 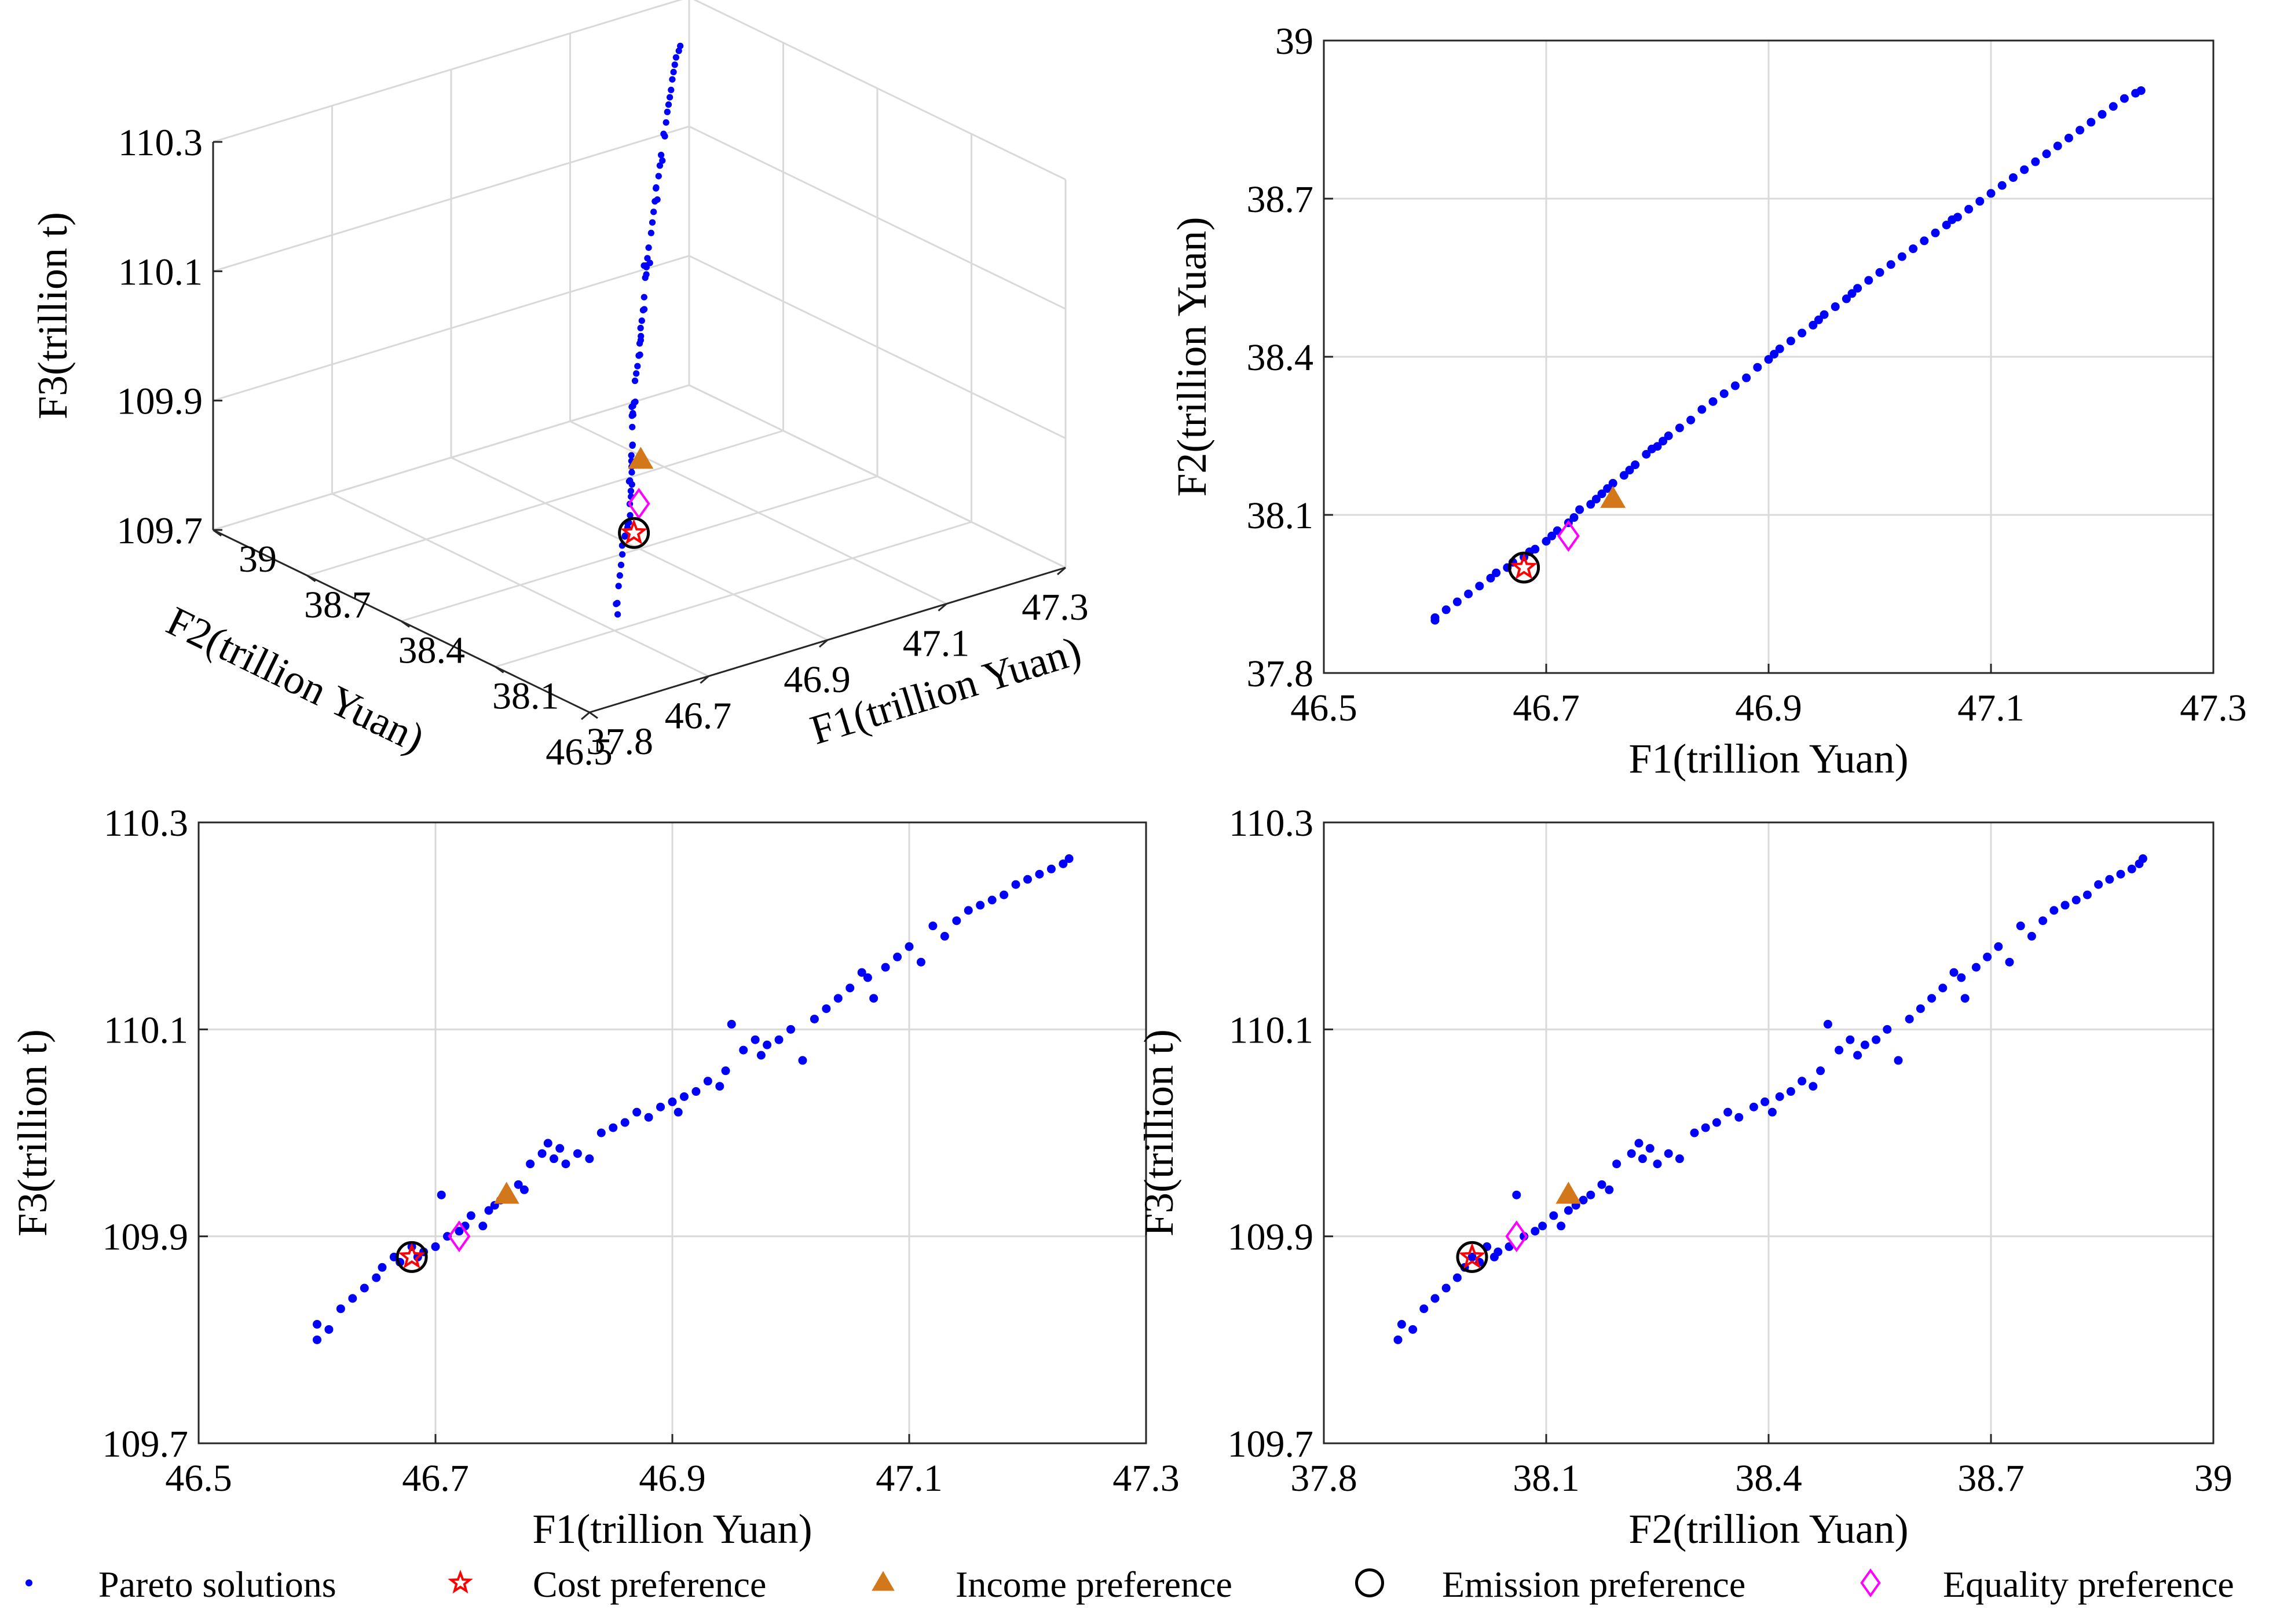 What do you see at coordinates (1516, 1236) in the screenshot?
I see `equality-preference-marker` at bounding box center [1516, 1236].